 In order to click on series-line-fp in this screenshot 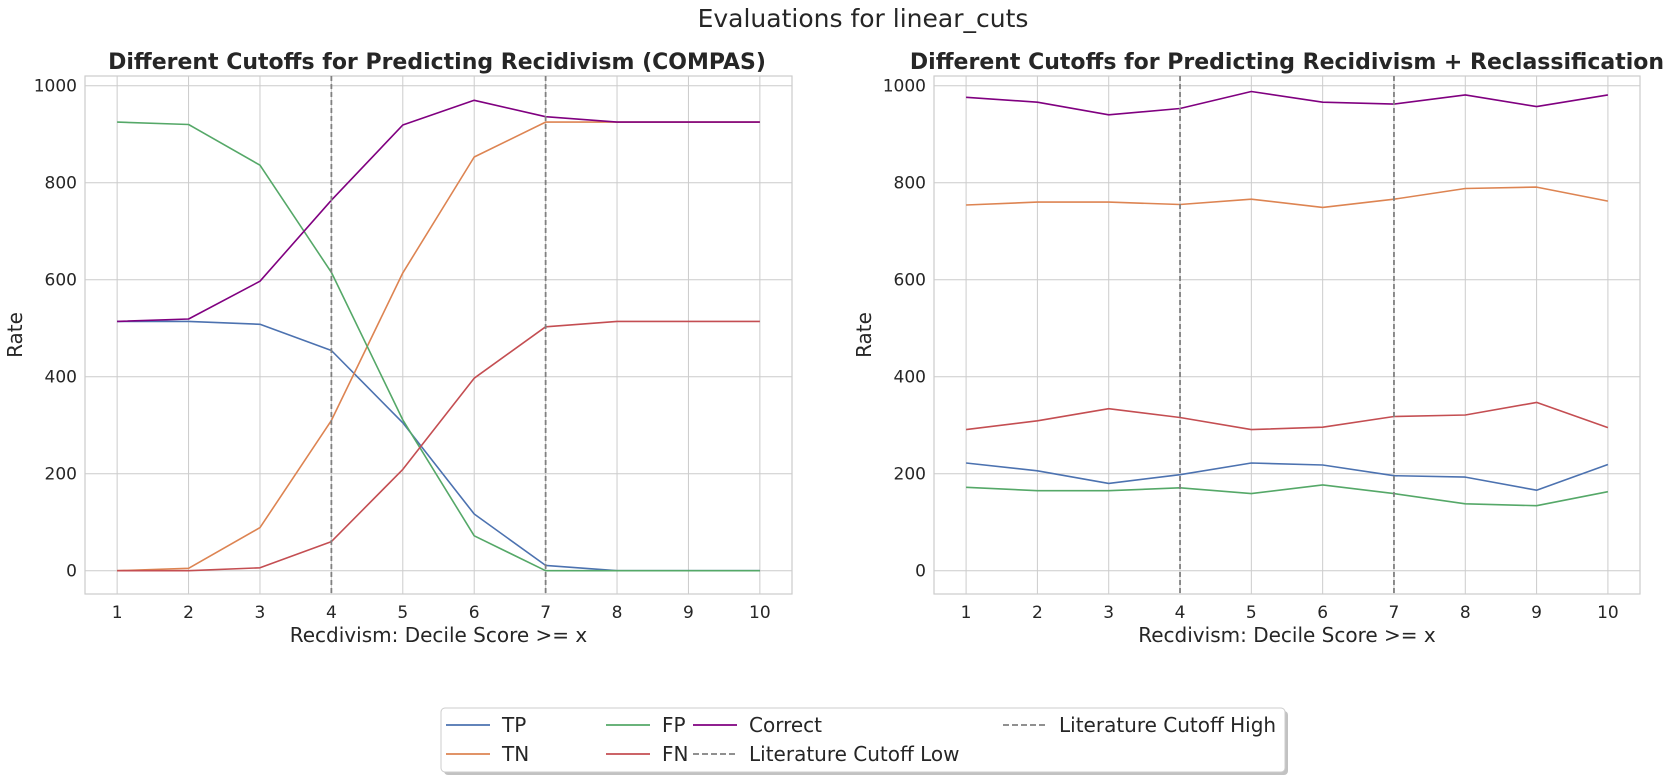, I will do `click(1287, 495)`.